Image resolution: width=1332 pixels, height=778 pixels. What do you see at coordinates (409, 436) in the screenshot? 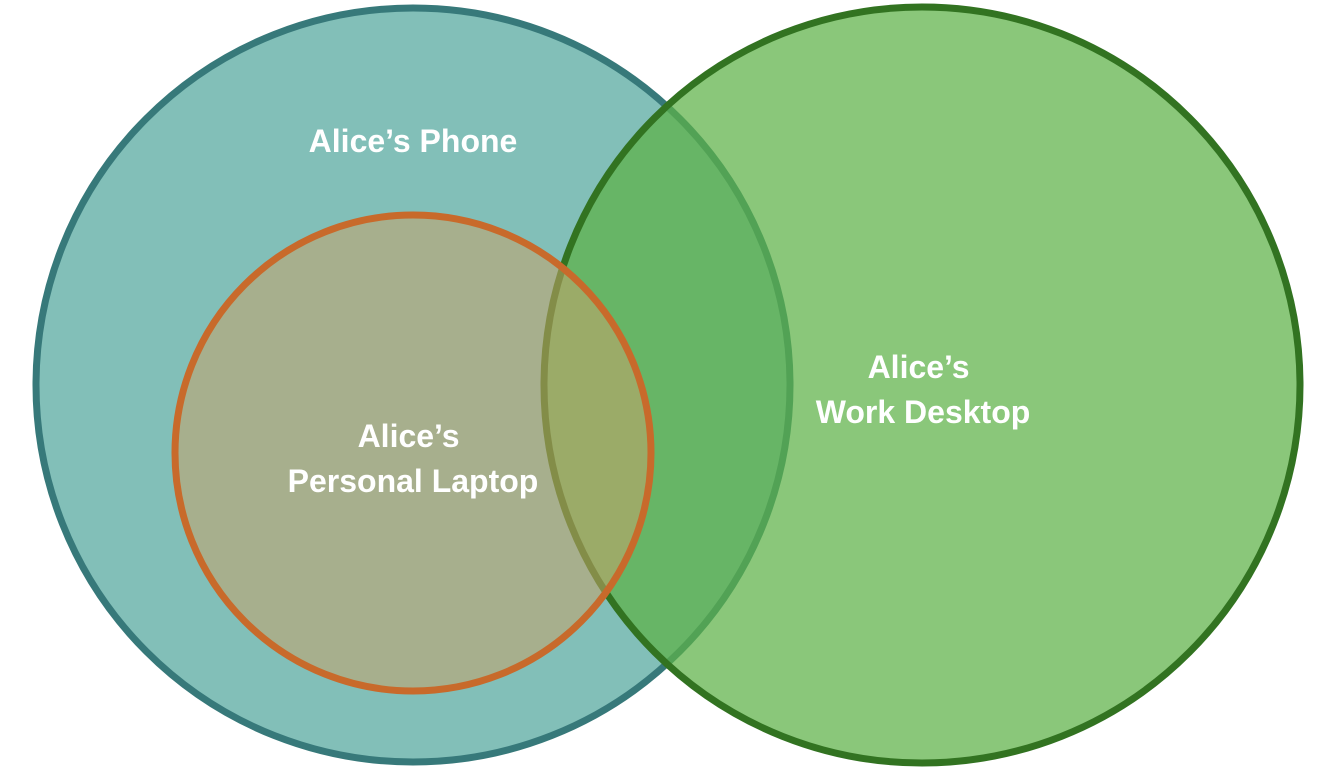
I see `set-personal-laptop-label-line-1: Alice’s` at bounding box center [409, 436].